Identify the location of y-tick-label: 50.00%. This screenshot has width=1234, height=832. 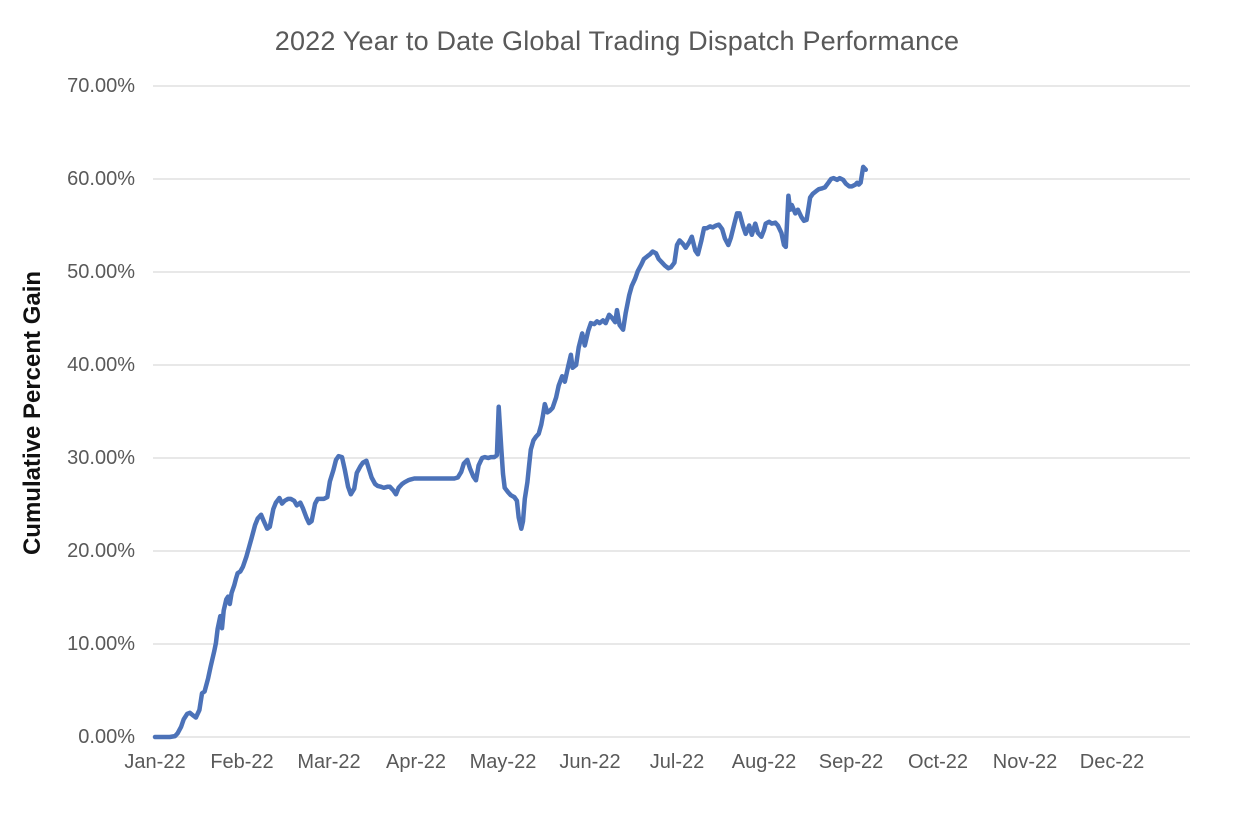
(101, 272).